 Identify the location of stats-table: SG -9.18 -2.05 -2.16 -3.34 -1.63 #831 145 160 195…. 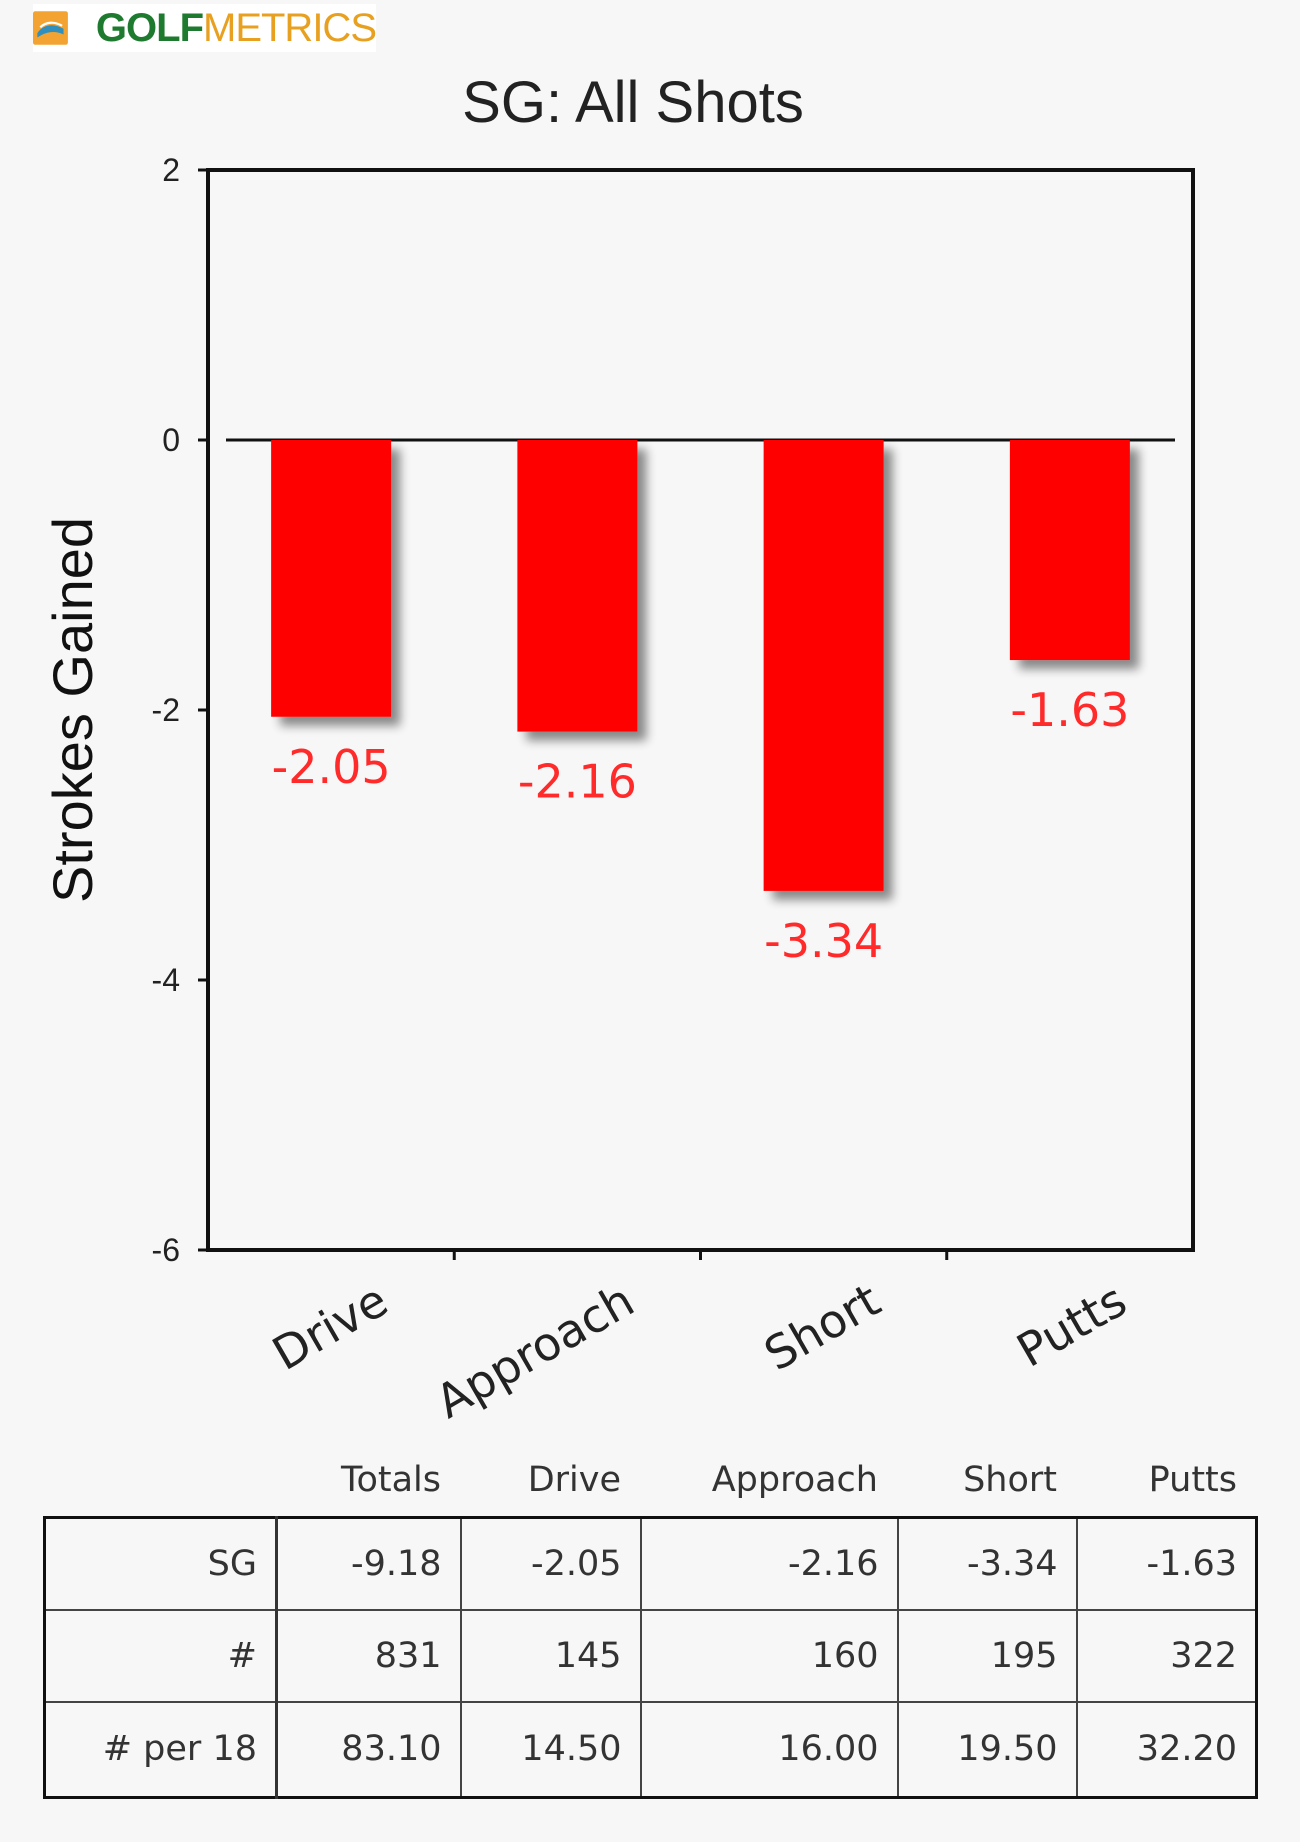
(650, 1657).